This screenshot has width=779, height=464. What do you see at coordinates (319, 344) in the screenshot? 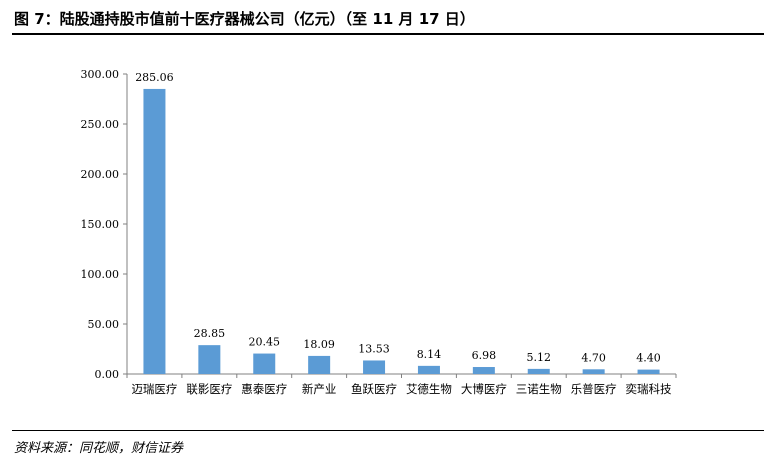
I see `data-label: 18.09` at bounding box center [319, 344].